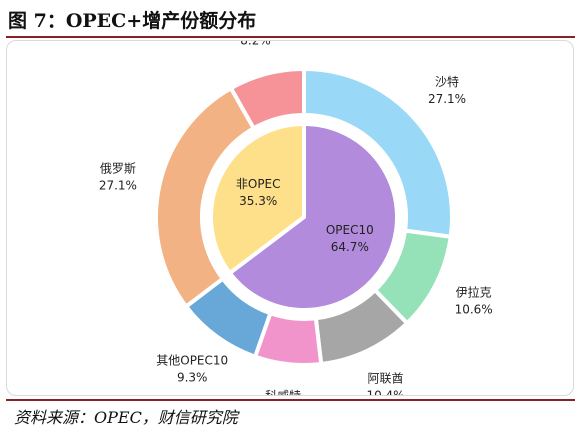 Image resolution: width=581 pixels, height=432 pixels. Describe the element at coordinates (290, 400) in the screenshot. I see `footer-rule` at that location.